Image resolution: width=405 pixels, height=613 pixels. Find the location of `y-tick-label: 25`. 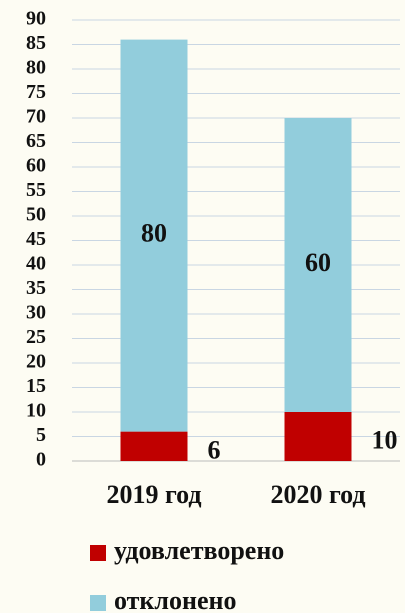

y-tick-label: 25 is located at coordinates (36, 337).